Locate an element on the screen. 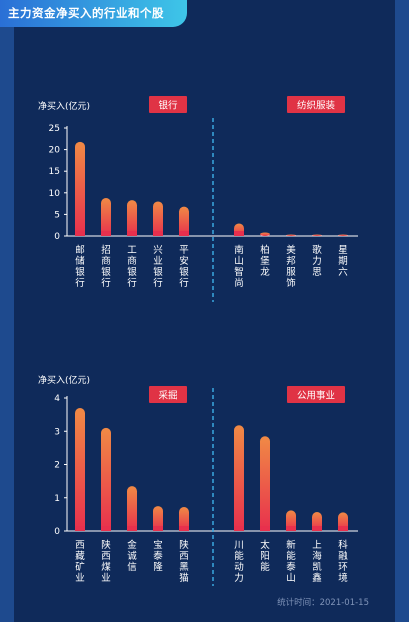 This screenshot has height=622, width=409. y-tick-label: 25 is located at coordinates (54, 129).